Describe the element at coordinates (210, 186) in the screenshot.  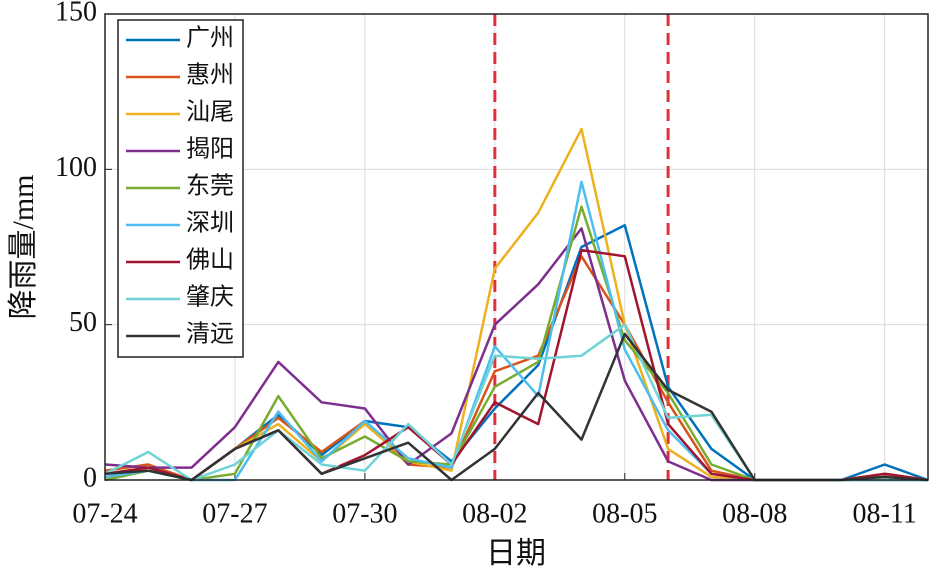
I see `legend-label: 东莞` at that location.